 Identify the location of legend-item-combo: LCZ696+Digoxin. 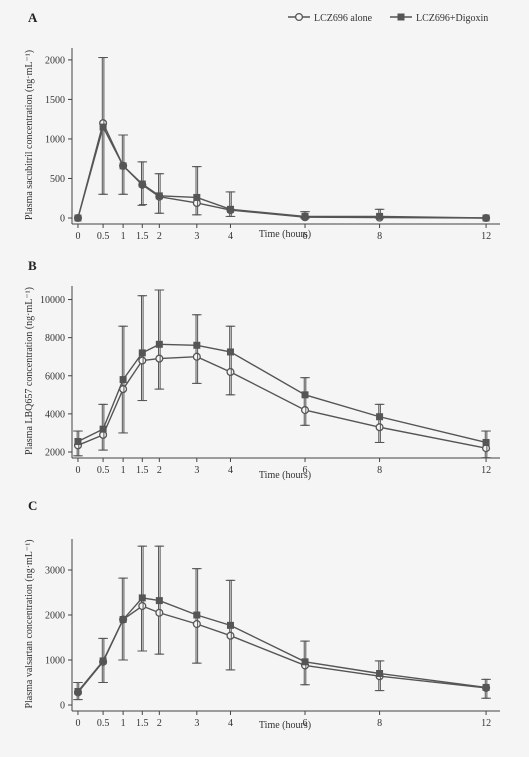
(439, 18).